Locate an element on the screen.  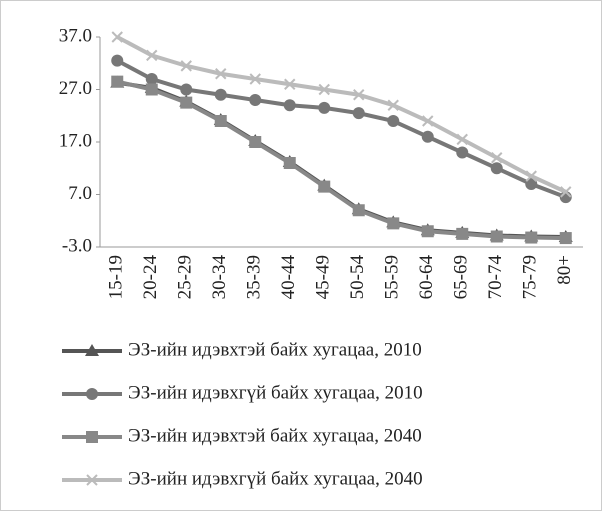
x-tick-label: 25-29 is located at coordinates (185, 277).